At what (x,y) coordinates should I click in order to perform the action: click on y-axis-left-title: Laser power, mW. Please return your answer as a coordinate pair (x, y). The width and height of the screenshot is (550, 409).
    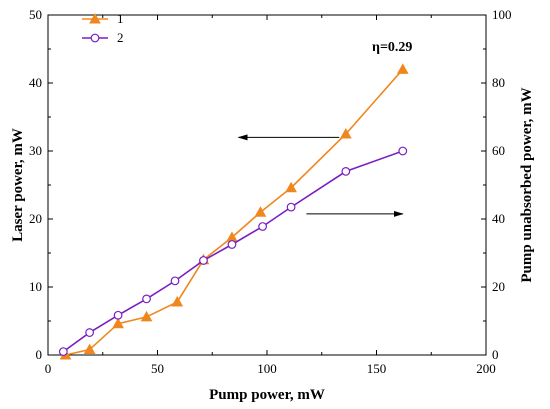
    Looking at the image, I should click on (18, 185).